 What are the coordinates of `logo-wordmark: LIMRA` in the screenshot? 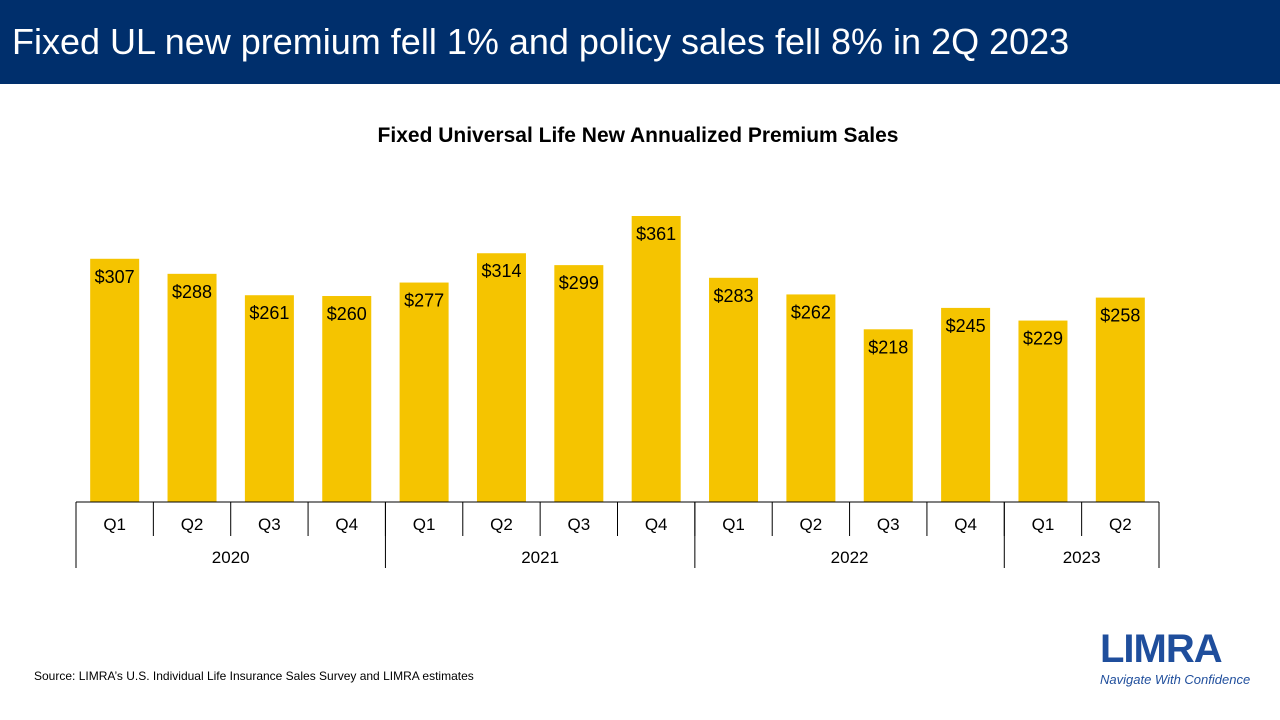 It's located at (1161, 649).